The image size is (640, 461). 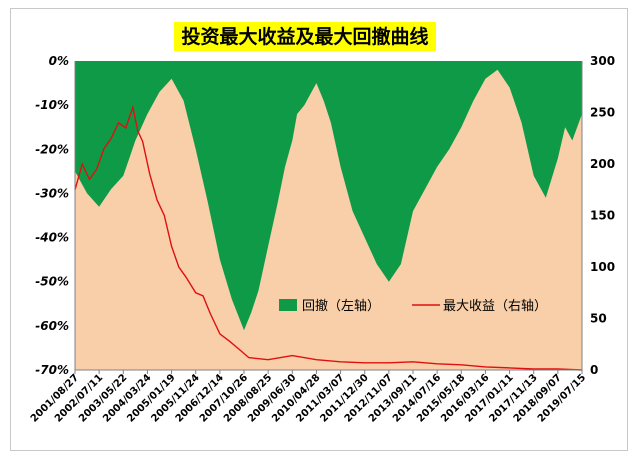 I want to click on y-left-tick-label: -20%, so click(x=52, y=149).